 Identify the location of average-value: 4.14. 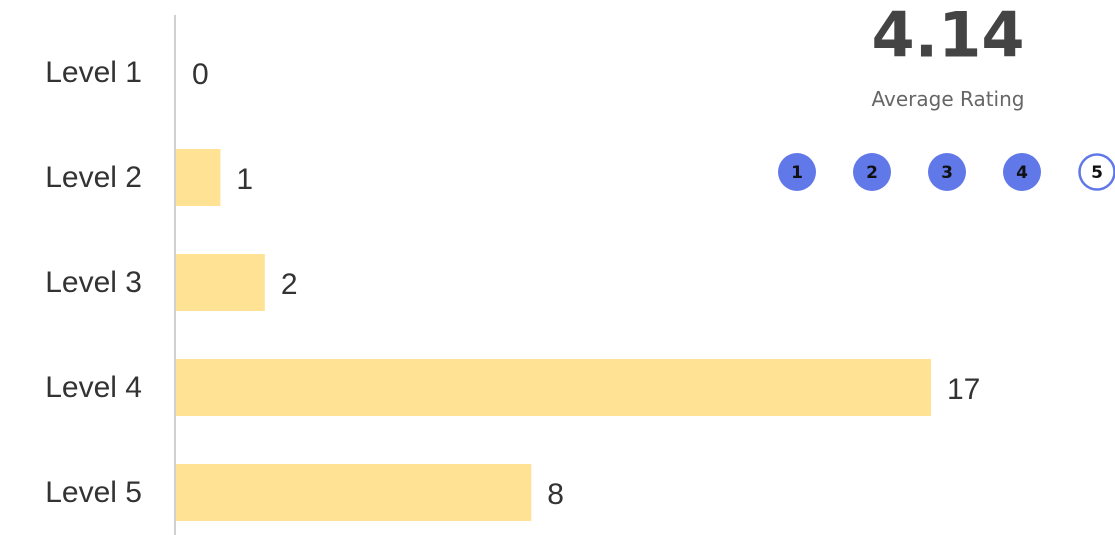
(948, 36).